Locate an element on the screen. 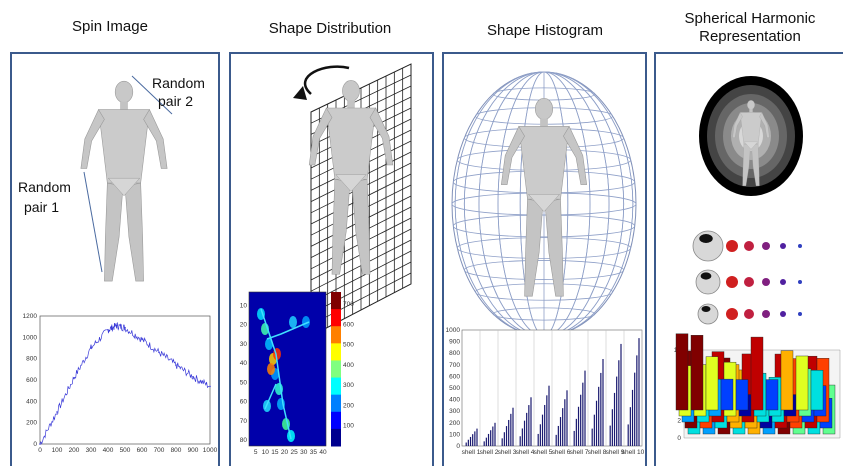 The image size is (843, 466). y-tick-label: 200 is located at coordinates (454, 423).